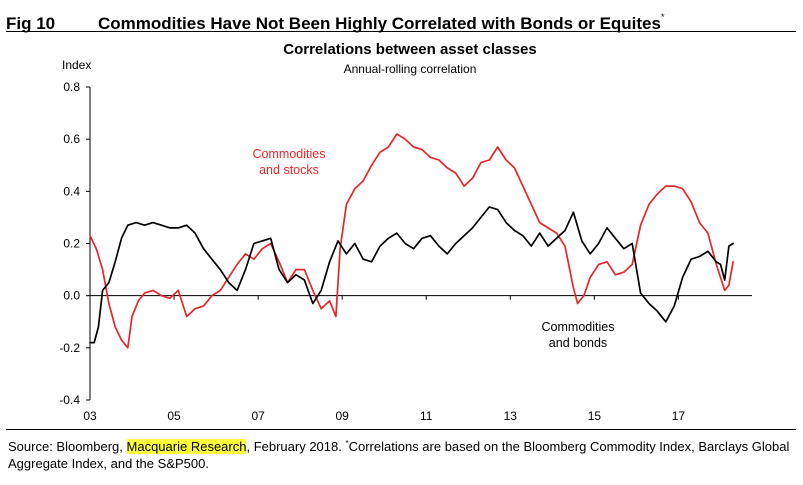  What do you see at coordinates (578, 327) in the screenshot?
I see `series-label-commodities-and-bonds: Commodities` at bounding box center [578, 327].